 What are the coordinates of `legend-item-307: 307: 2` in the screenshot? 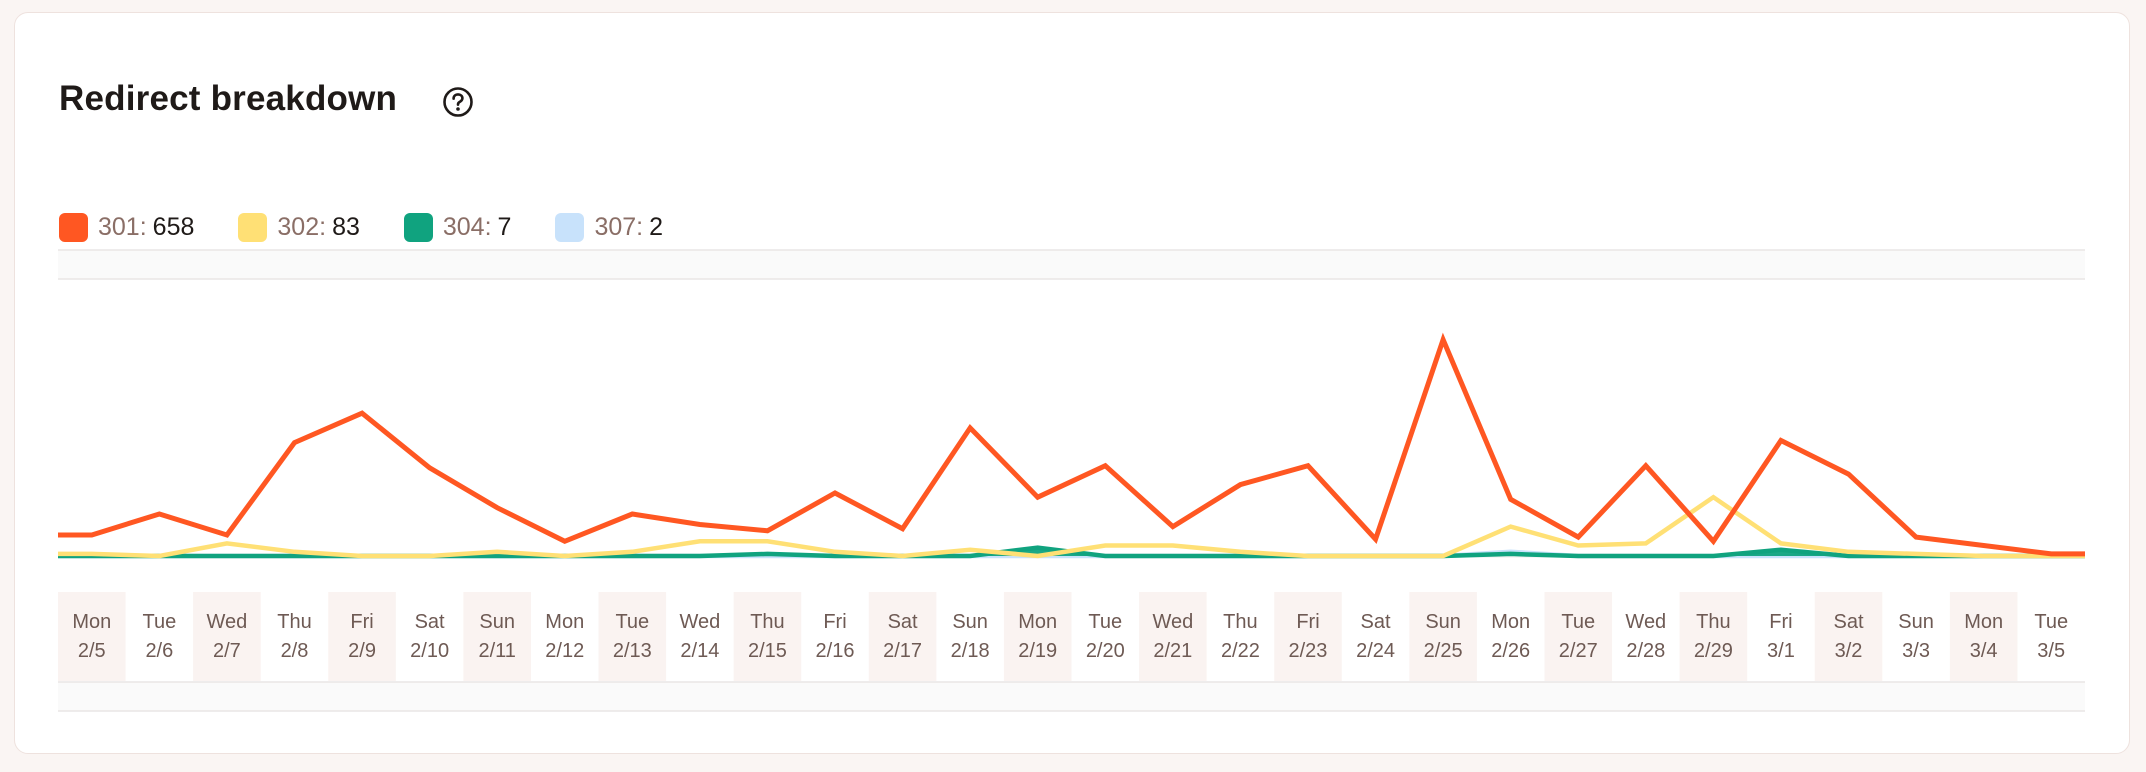 It's located at (609, 227).